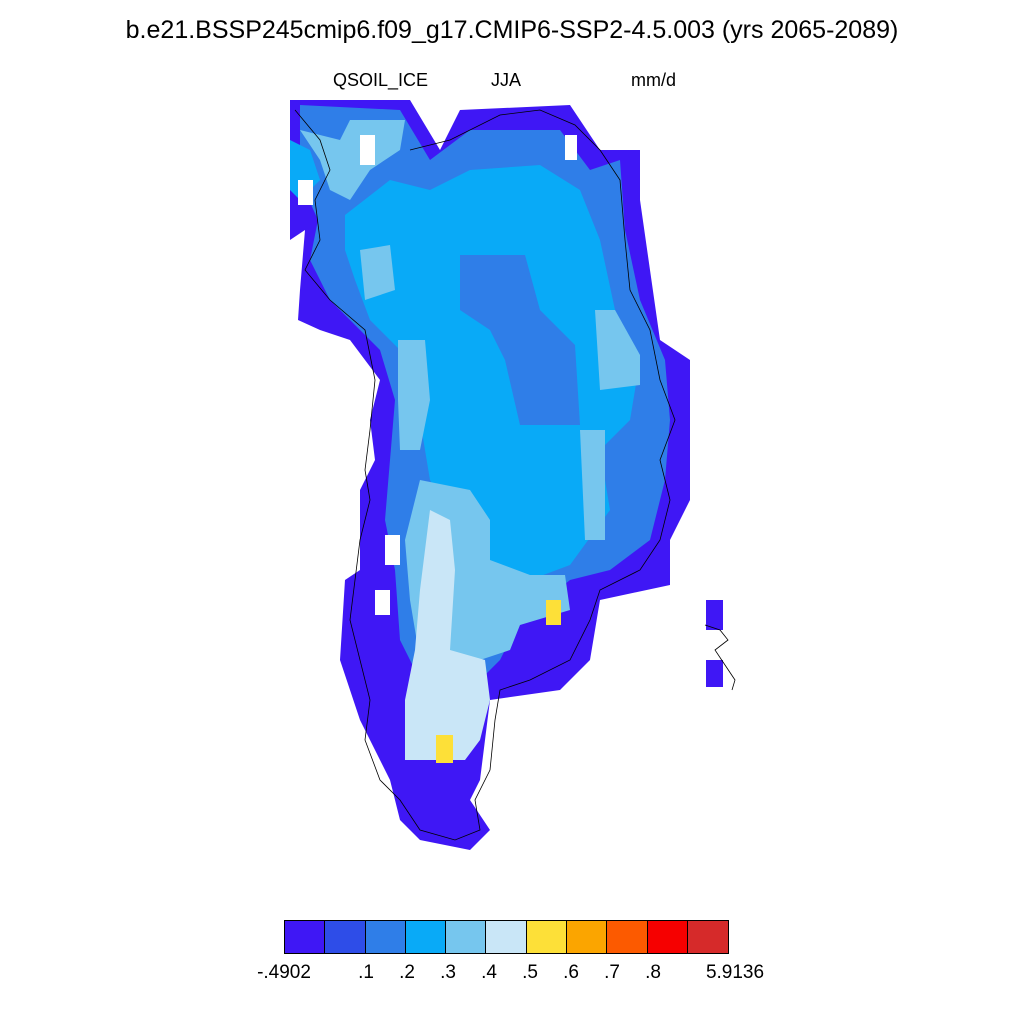 The image size is (1024, 1024). I want to click on colorbar-tick-label: .7, so click(612, 972).